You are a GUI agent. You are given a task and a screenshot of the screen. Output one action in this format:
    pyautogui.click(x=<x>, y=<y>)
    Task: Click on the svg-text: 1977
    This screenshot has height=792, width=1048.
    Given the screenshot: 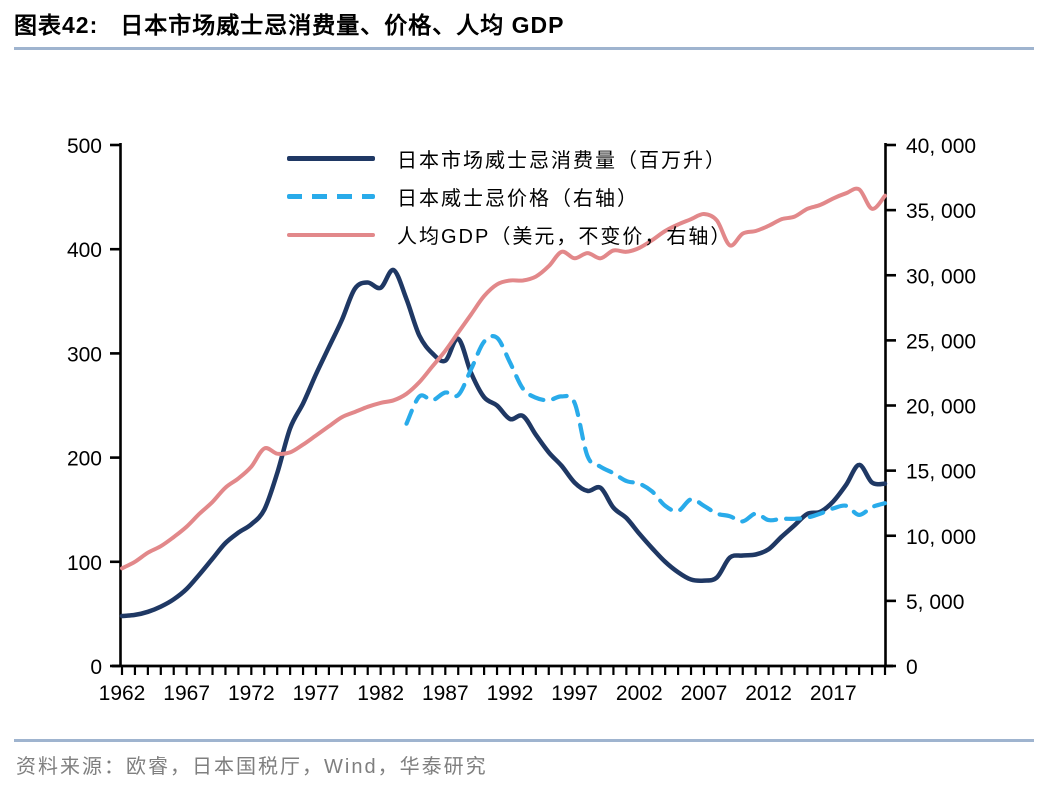 What is the action you would take?
    pyautogui.click(x=316, y=693)
    